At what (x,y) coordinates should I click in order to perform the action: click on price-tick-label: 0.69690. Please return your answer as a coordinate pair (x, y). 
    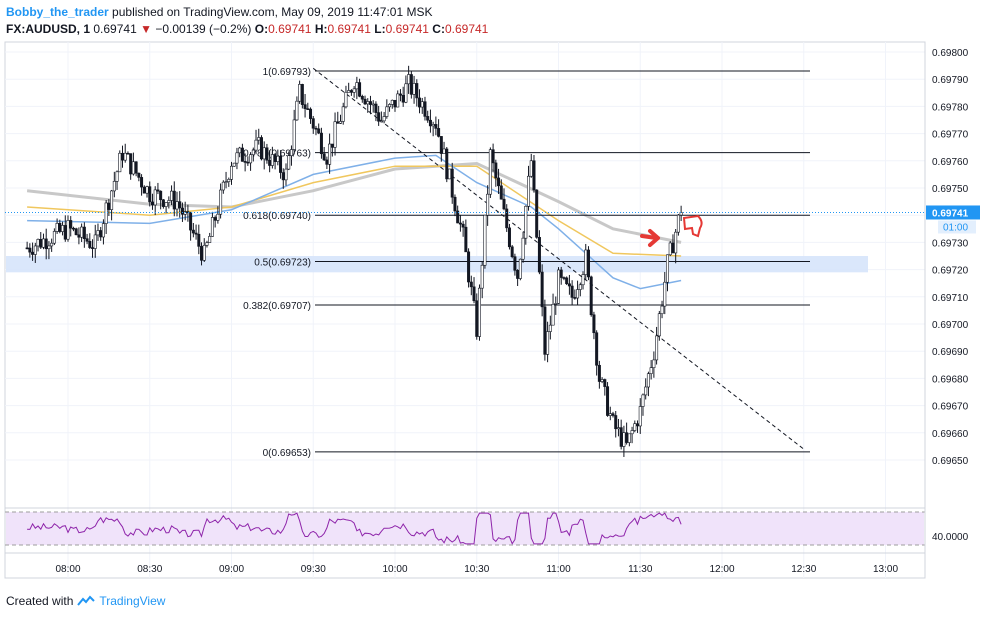
    Looking at the image, I should click on (950, 352).